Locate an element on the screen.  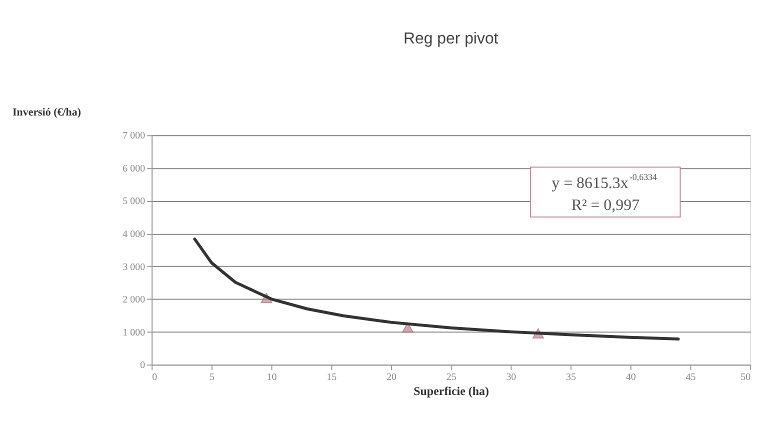
y-tick-label: 6 000 is located at coordinates (134, 168).